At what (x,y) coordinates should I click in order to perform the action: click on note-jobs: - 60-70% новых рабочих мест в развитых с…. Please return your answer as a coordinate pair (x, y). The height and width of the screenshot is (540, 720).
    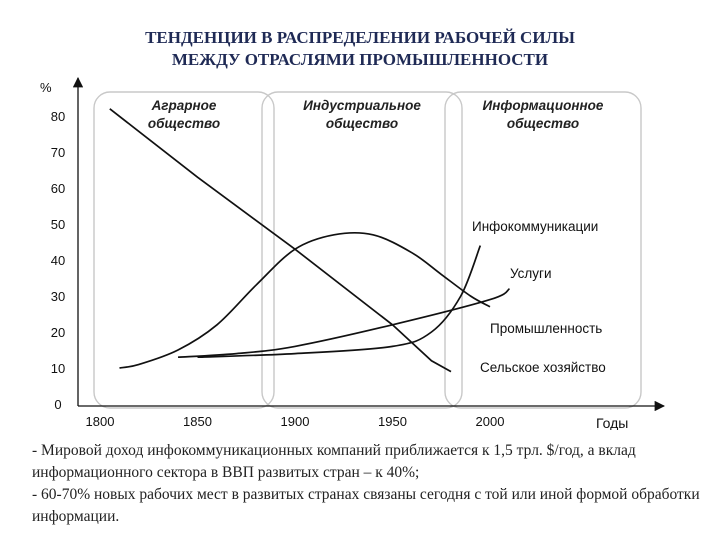
    Looking at the image, I should click on (366, 505).